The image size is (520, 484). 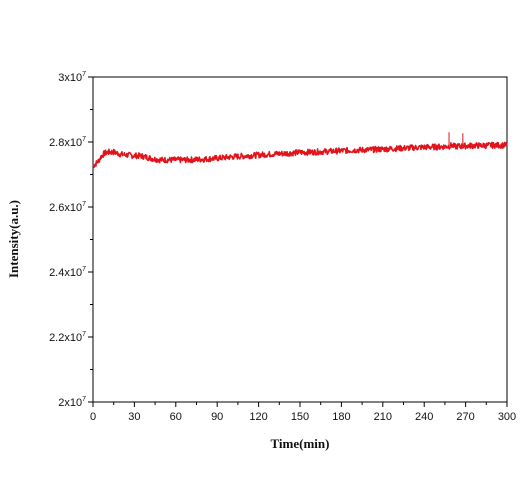 I want to click on x-tick-label: 240, so click(x=424, y=417).